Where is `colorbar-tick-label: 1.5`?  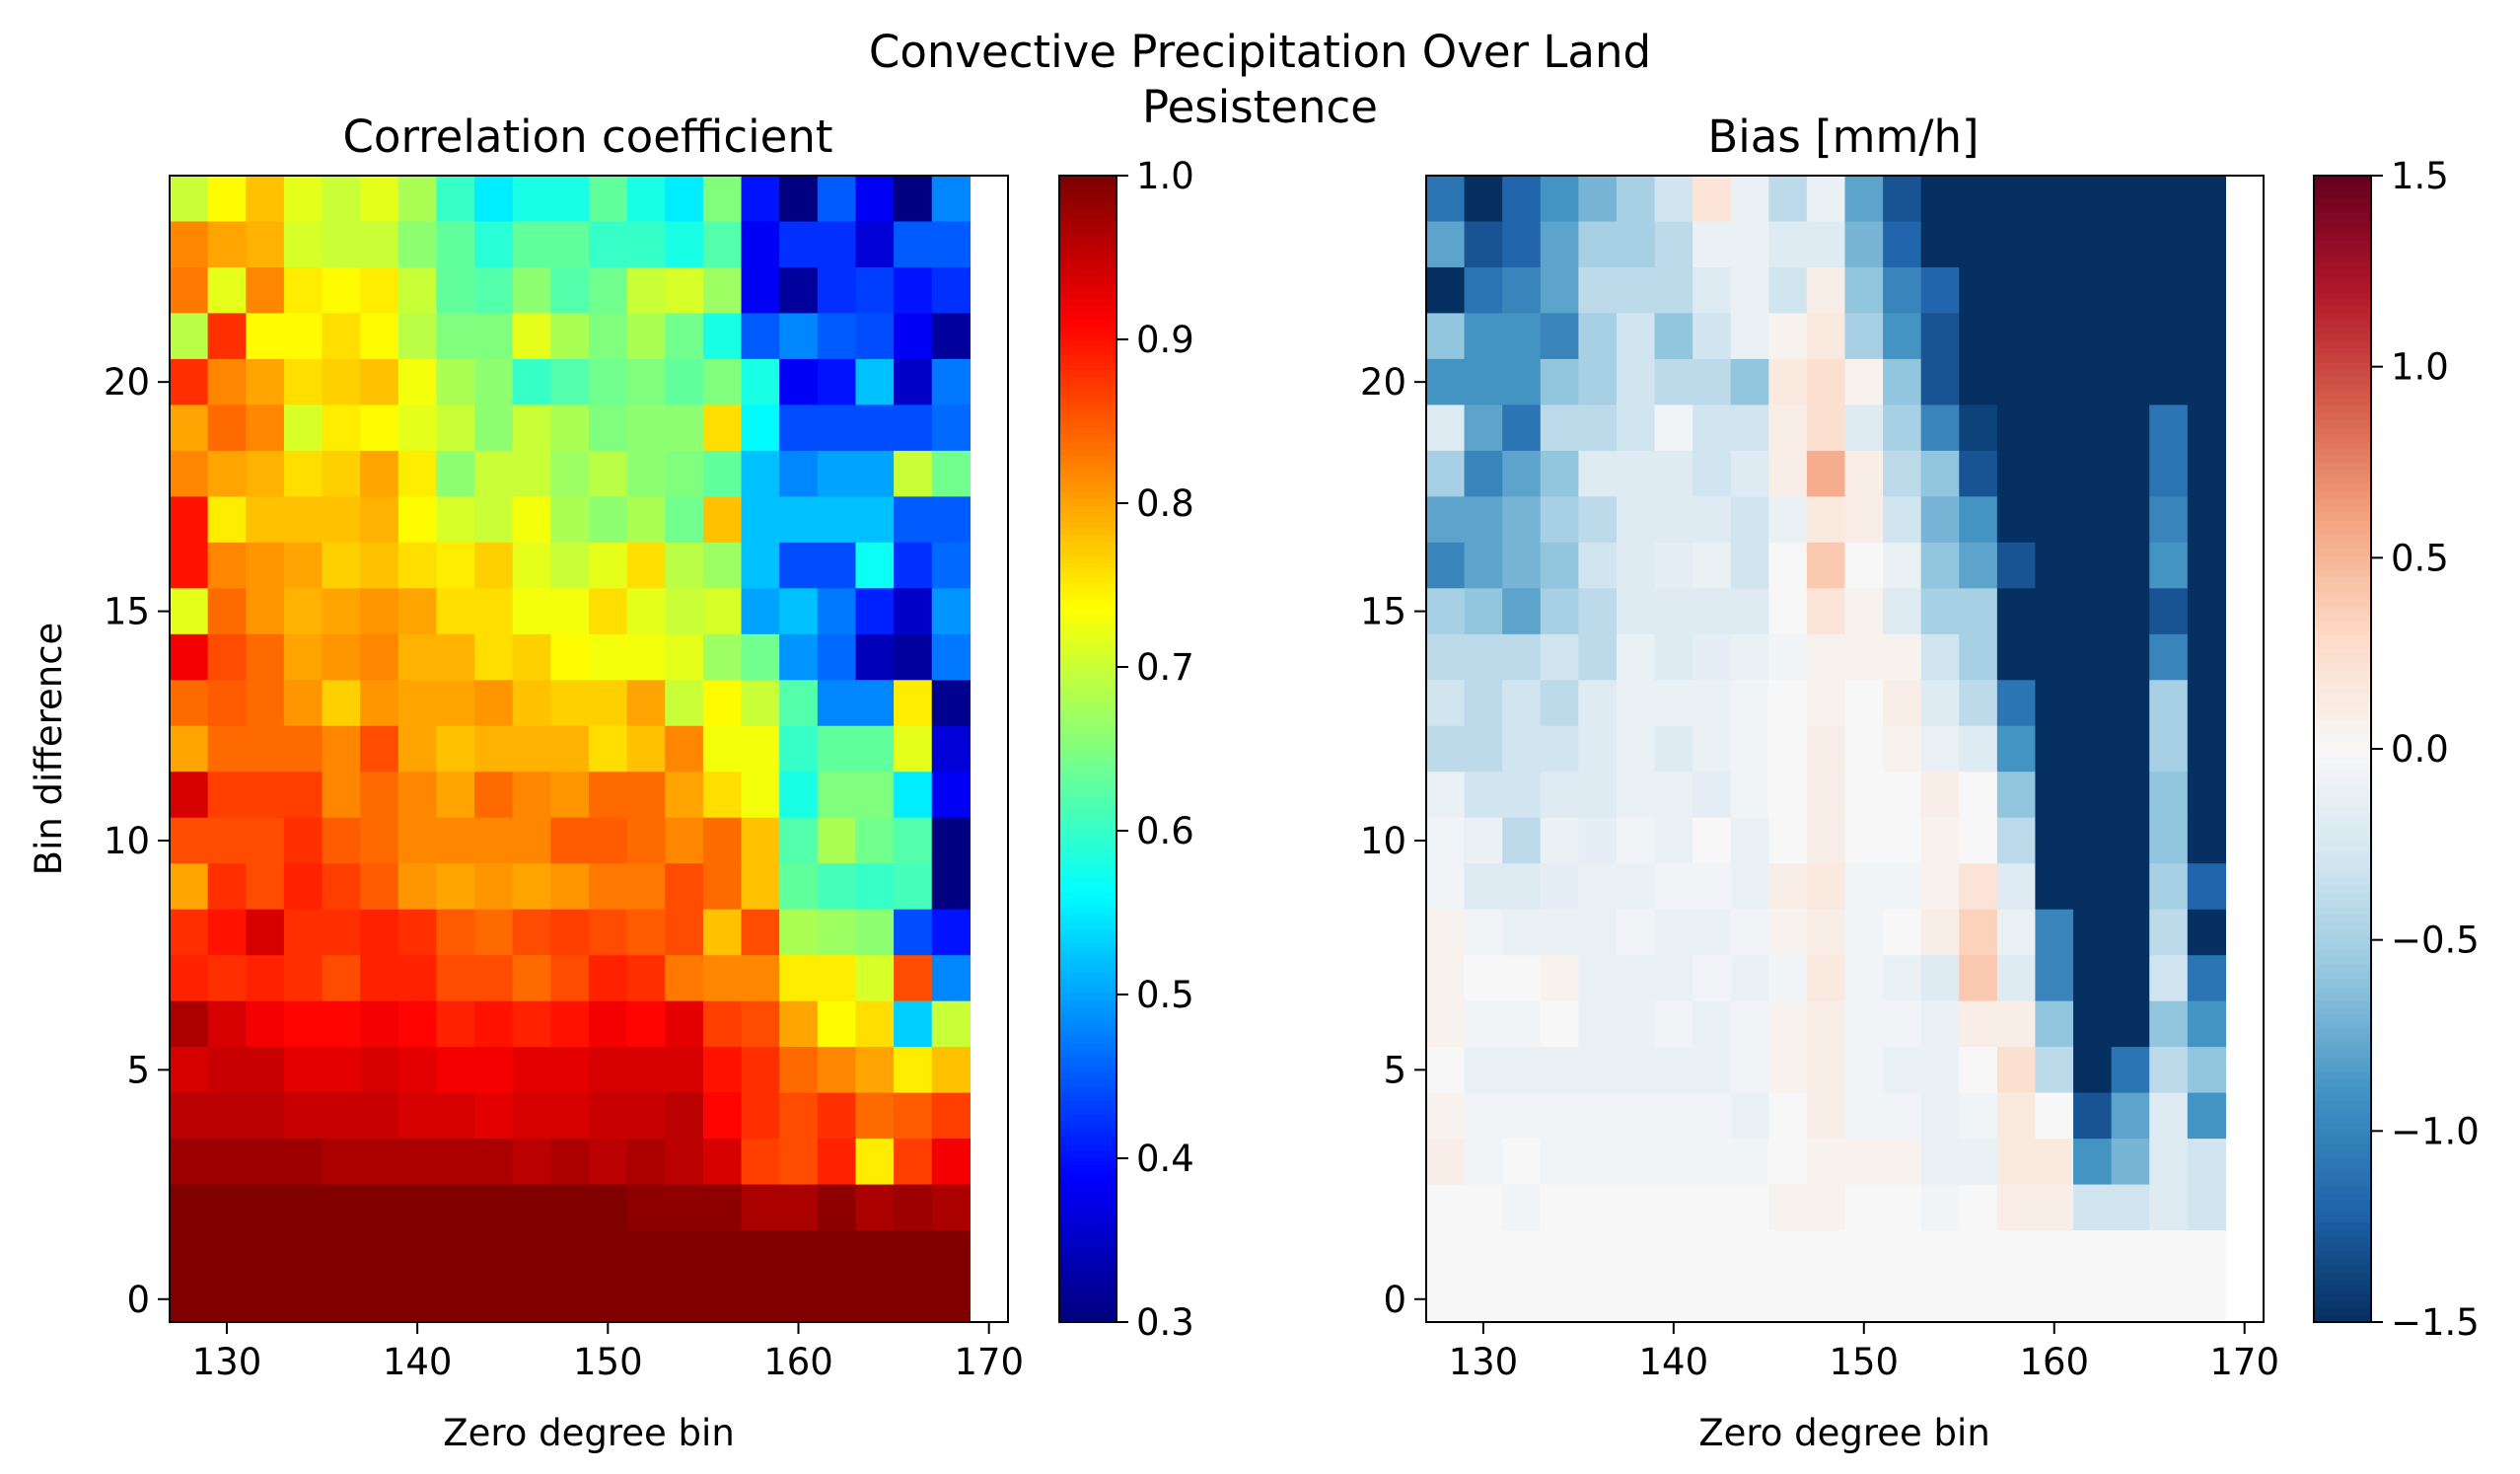 colorbar-tick-label: 1.5 is located at coordinates (2420, 176).